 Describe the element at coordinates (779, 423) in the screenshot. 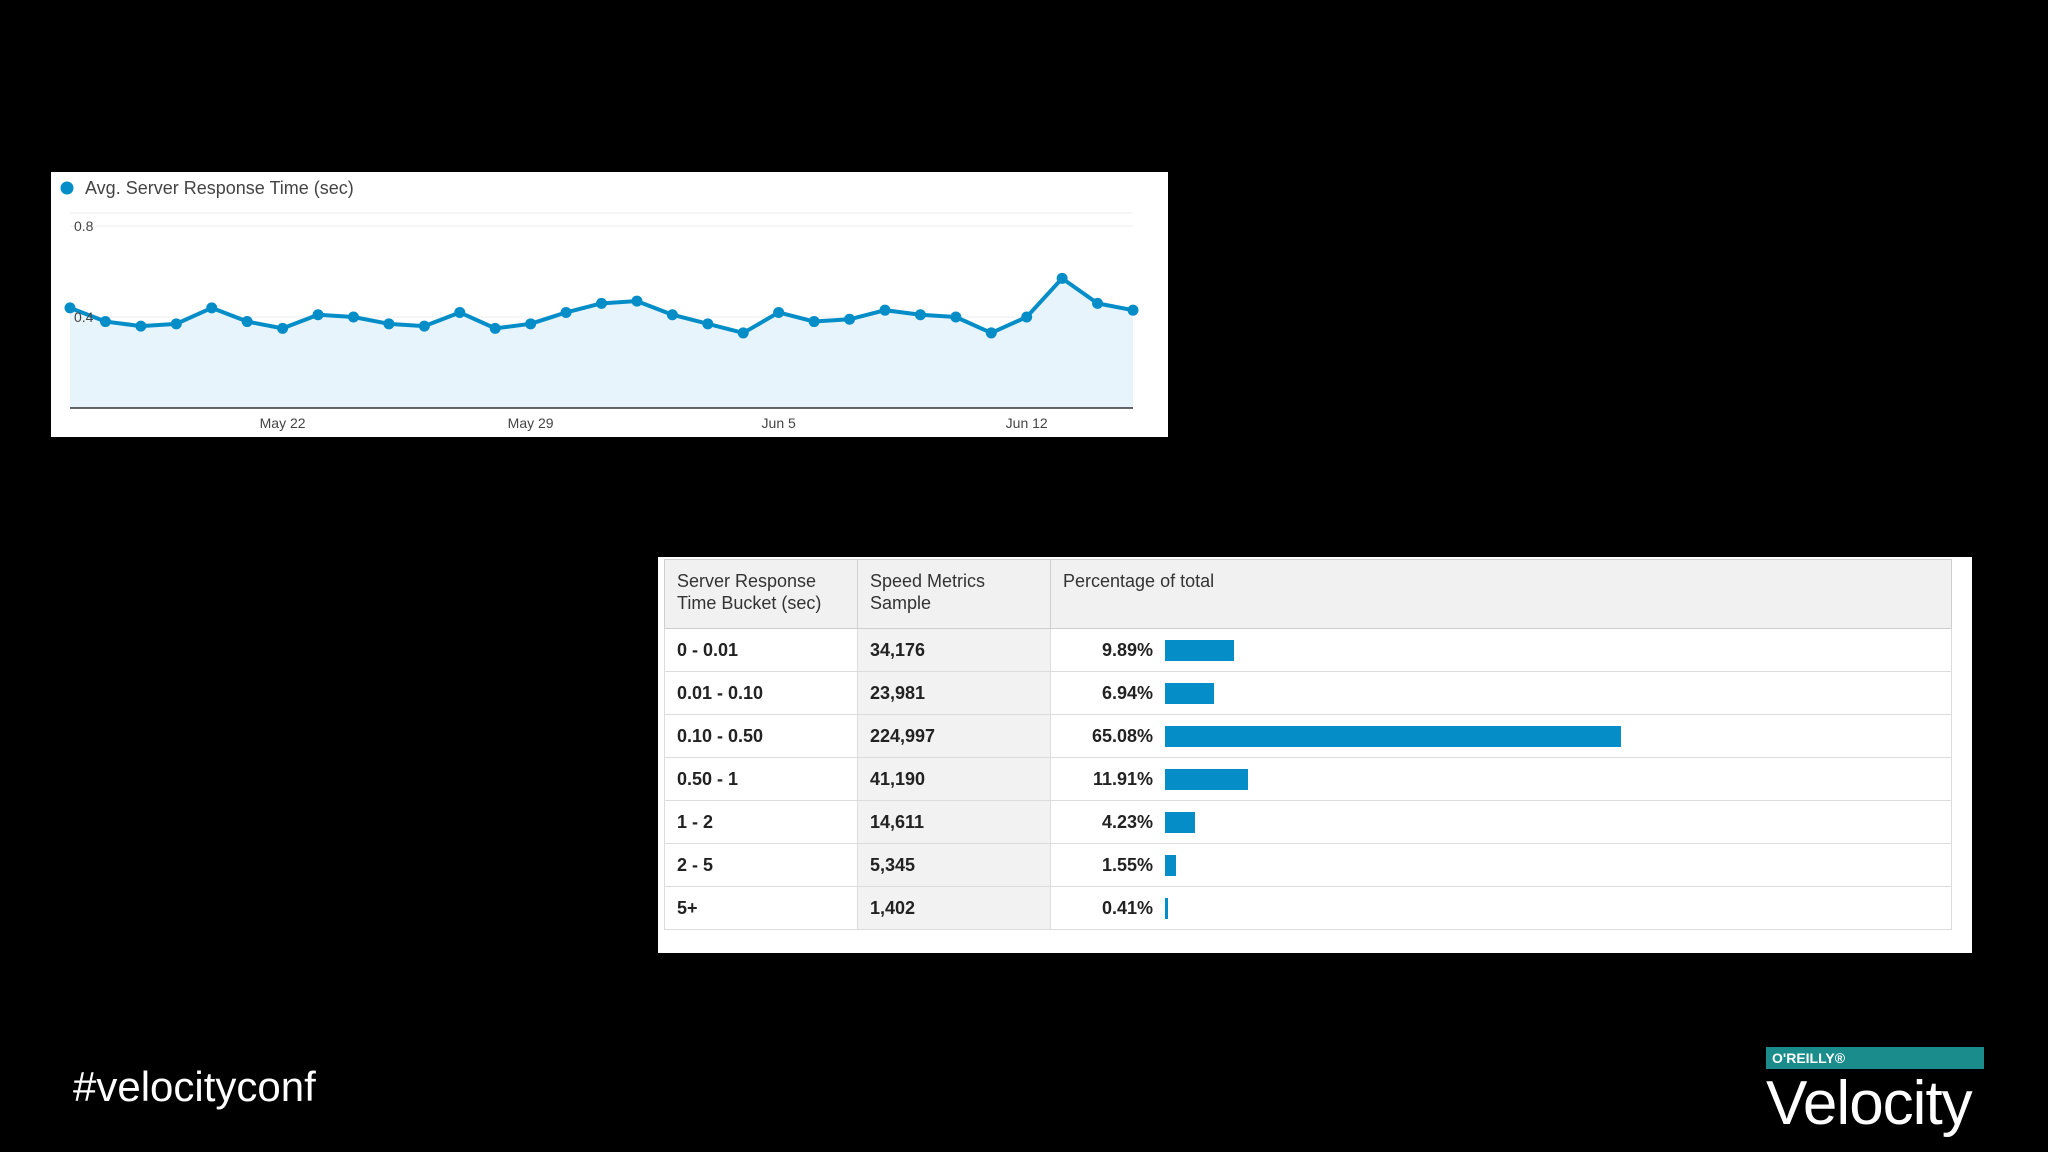

I see `x-tick-label: Jun 5` at that location.